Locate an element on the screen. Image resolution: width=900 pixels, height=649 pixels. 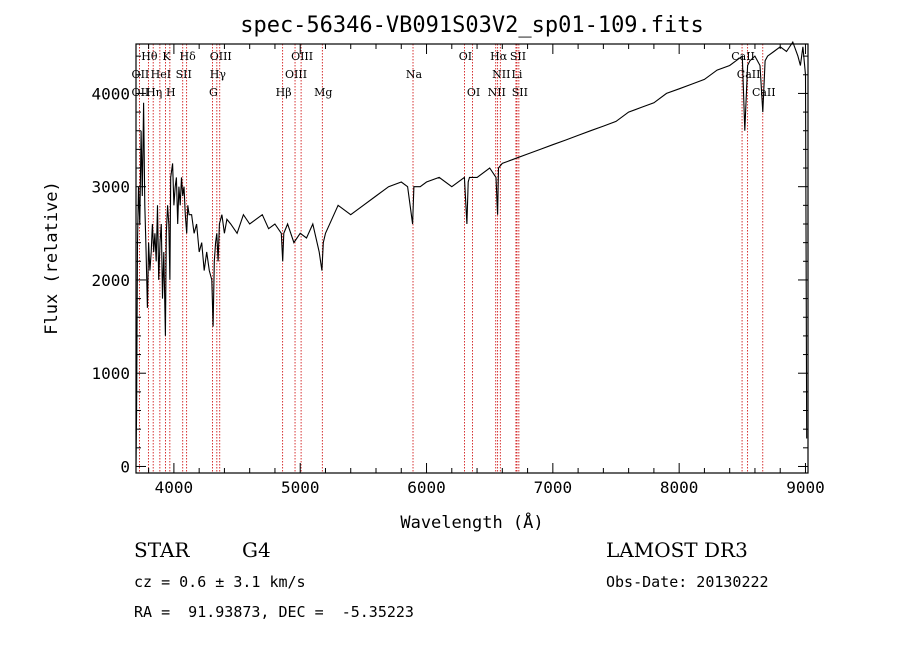
y-tick-label-2: 2000 is located at coordinates (110, 280).